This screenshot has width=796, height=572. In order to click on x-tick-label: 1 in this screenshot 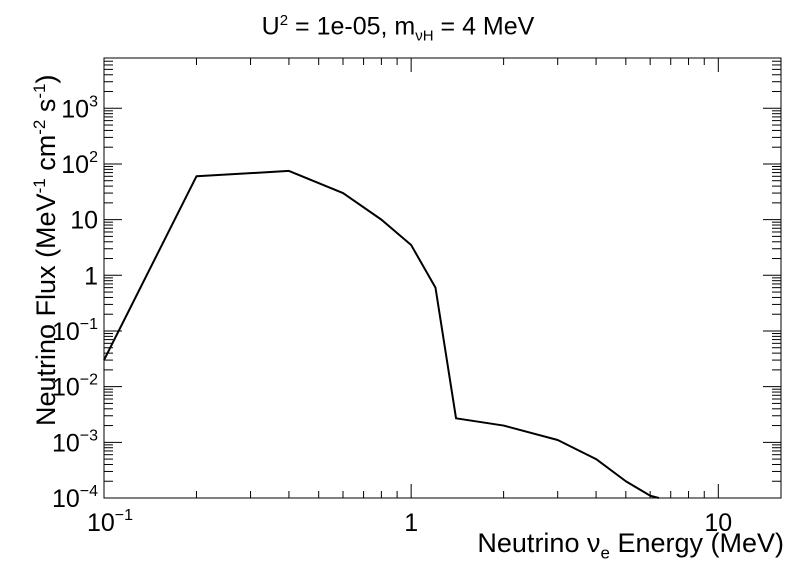, I will do `click(411, 523)`.